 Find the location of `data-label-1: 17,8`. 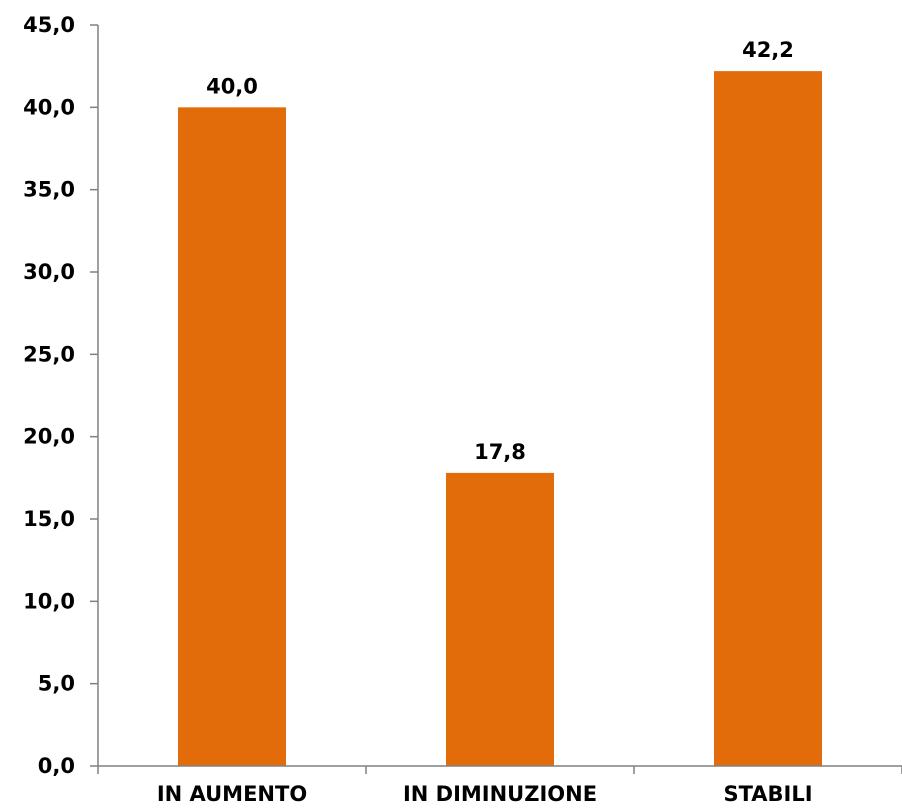

data-label-1: 17,8 is located at coordinates (500, 452).